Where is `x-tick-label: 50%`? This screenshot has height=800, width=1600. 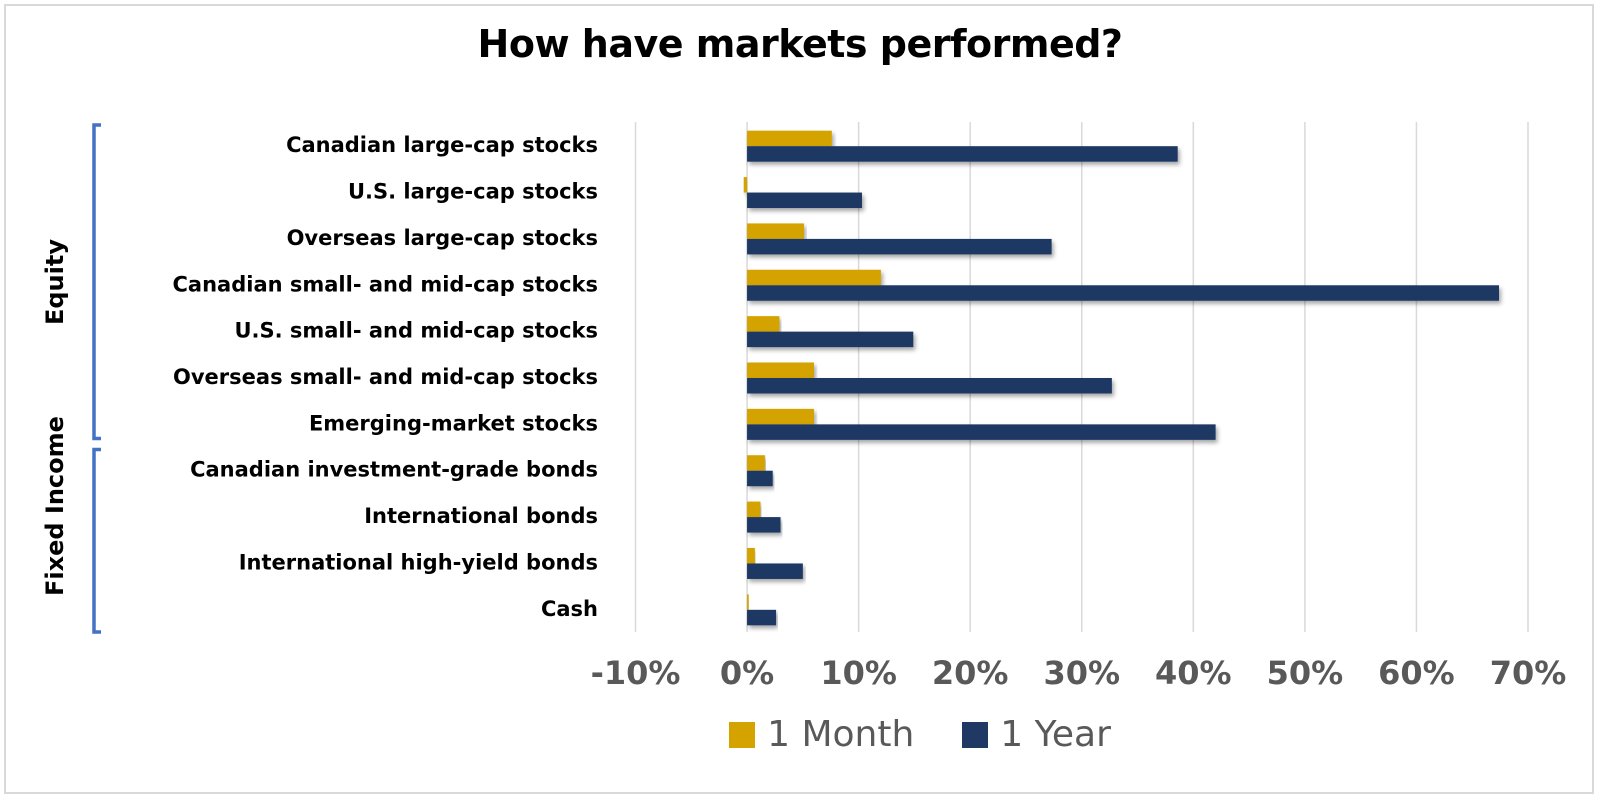
x-tick-label: 50% is located at coordinates (1305, 673).